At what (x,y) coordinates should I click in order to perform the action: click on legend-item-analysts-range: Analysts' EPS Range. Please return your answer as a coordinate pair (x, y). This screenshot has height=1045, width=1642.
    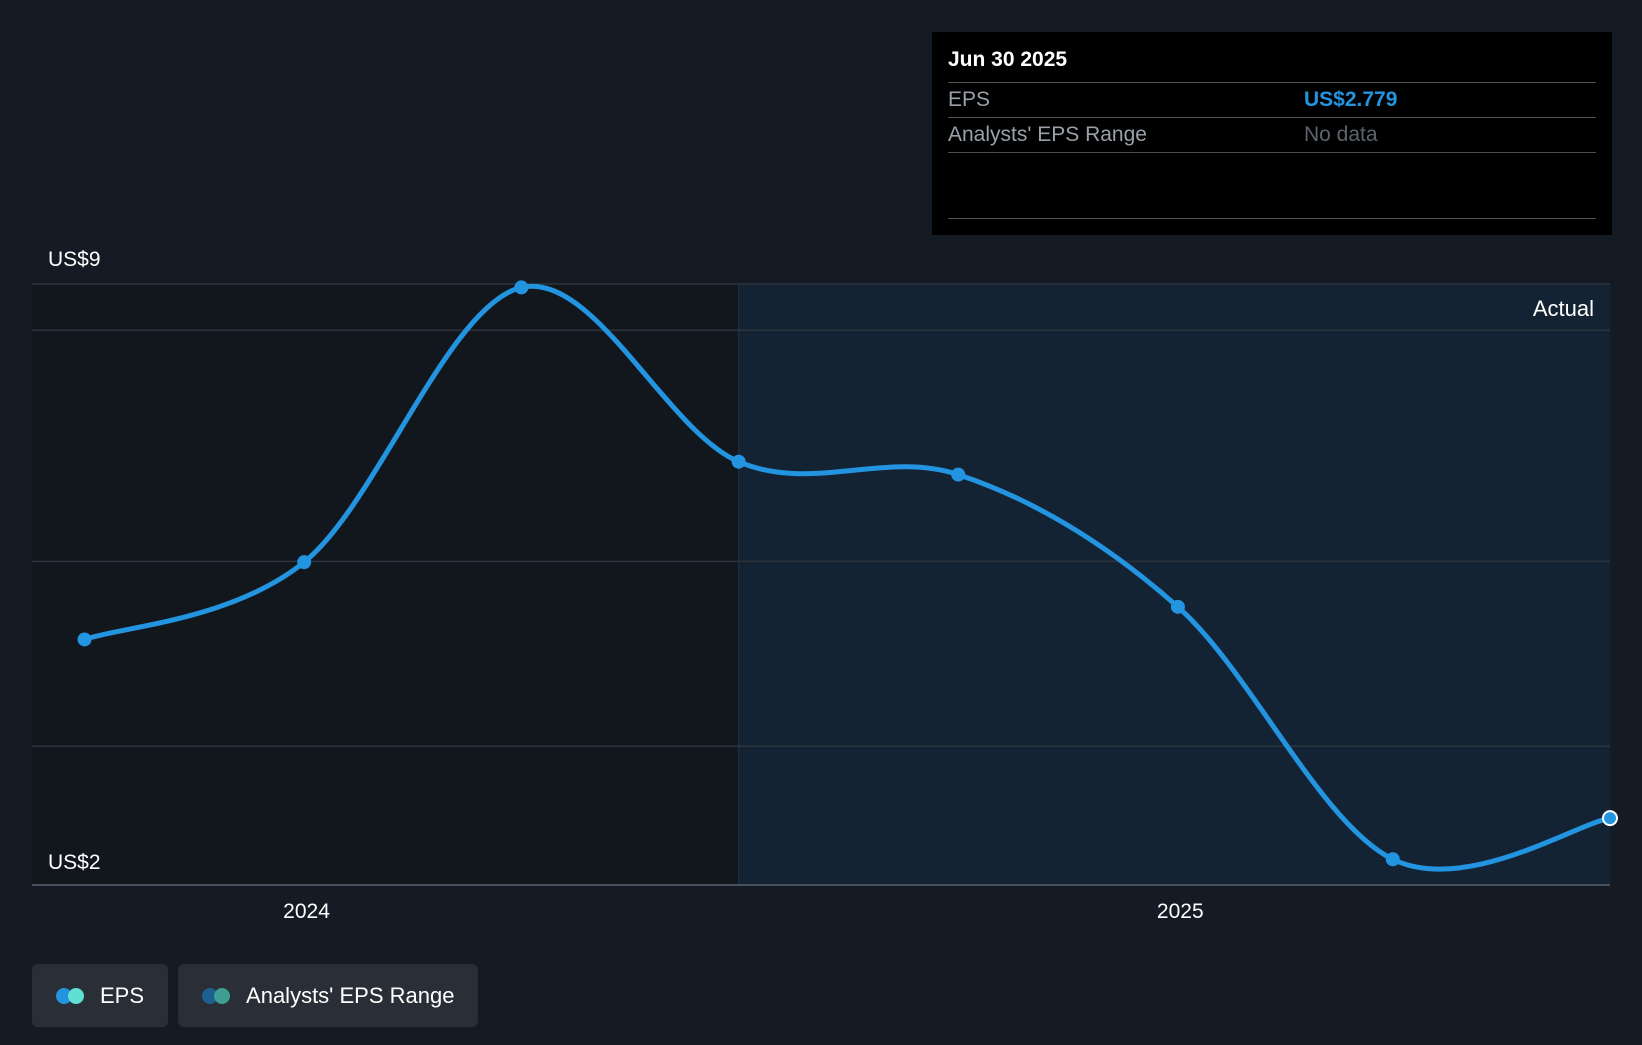
    Looking at the image, I should click on (328, 995).